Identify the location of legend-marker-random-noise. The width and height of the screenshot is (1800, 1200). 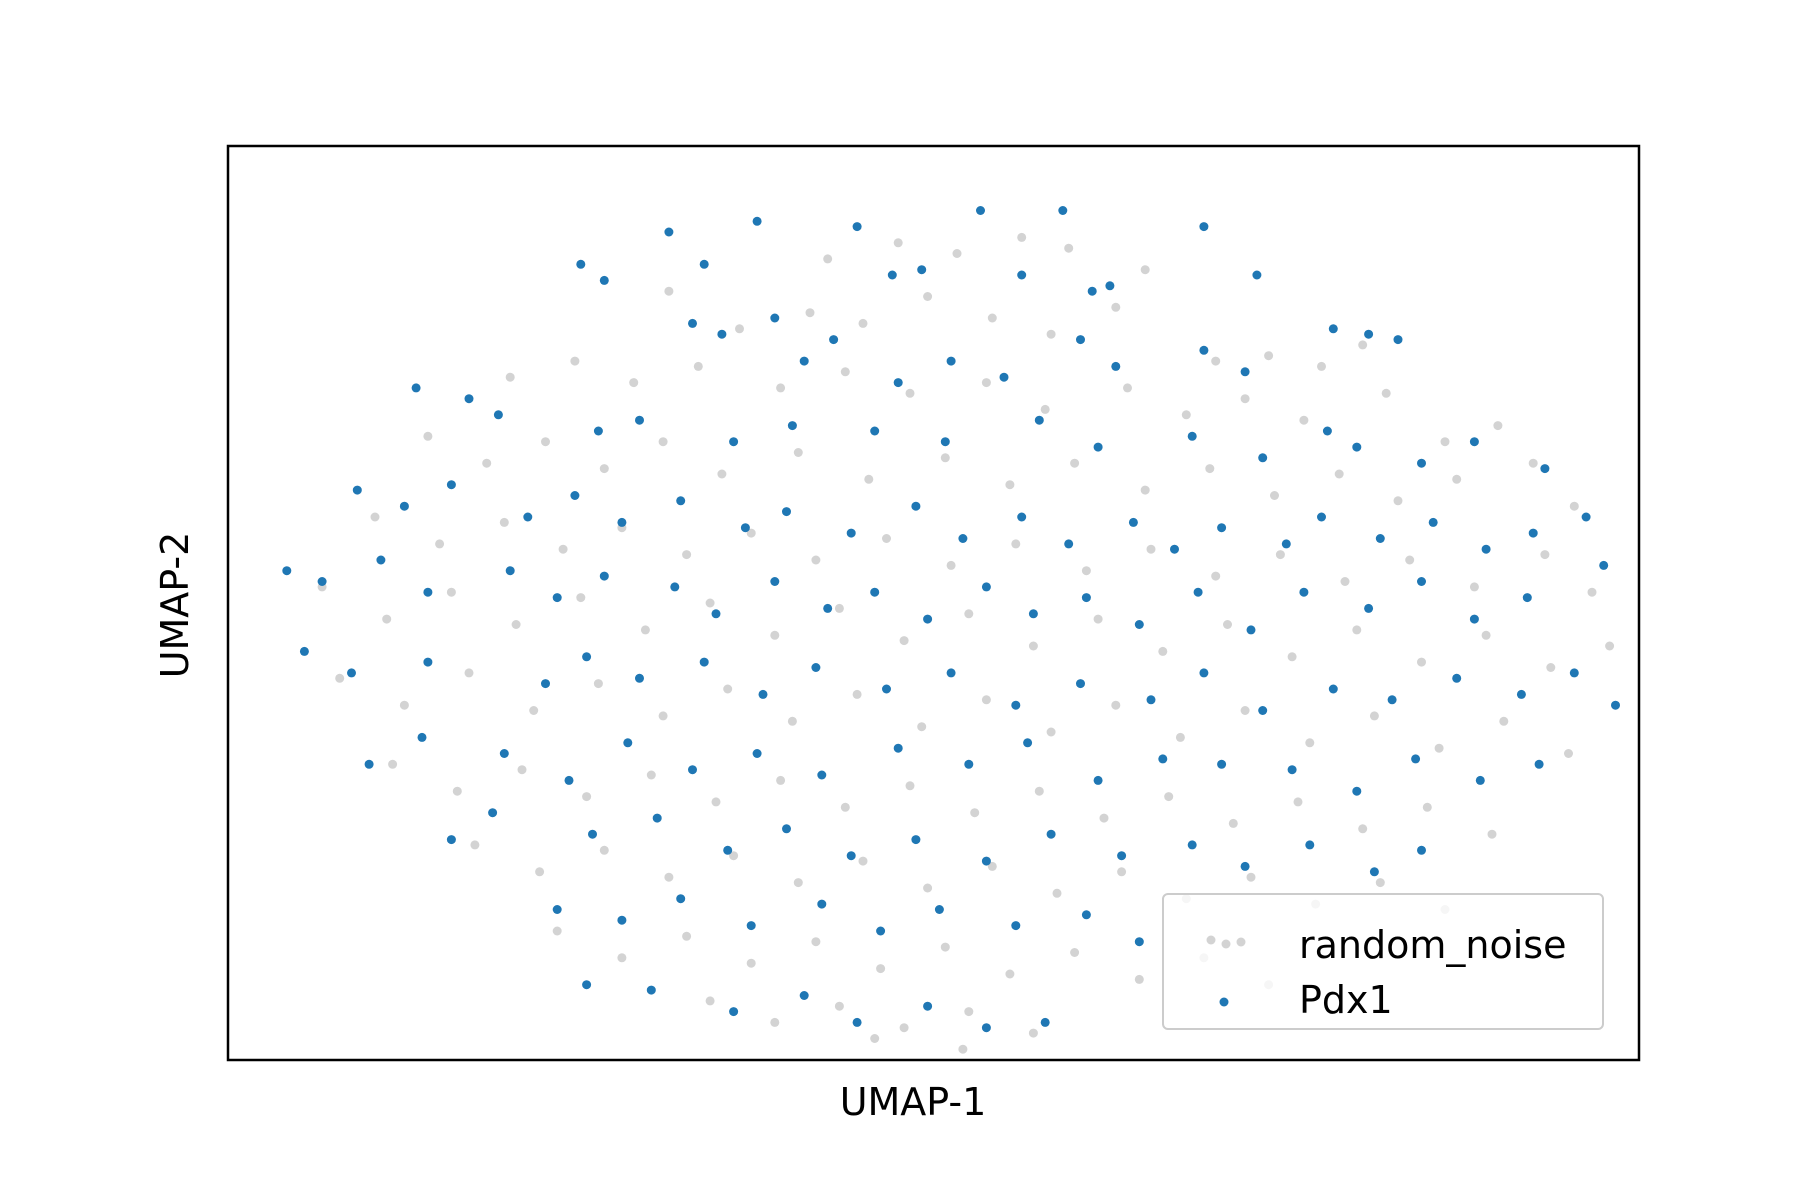
(1226, 942).